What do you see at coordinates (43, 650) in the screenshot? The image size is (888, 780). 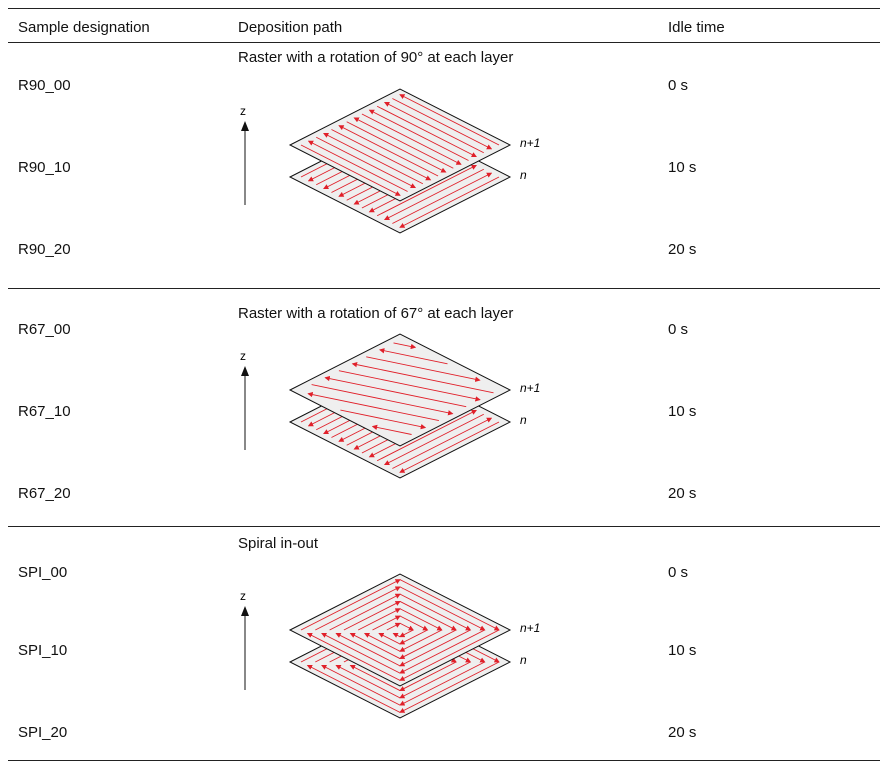 I see `sample-cell: SPI_10` at bounding box center [43, 650].